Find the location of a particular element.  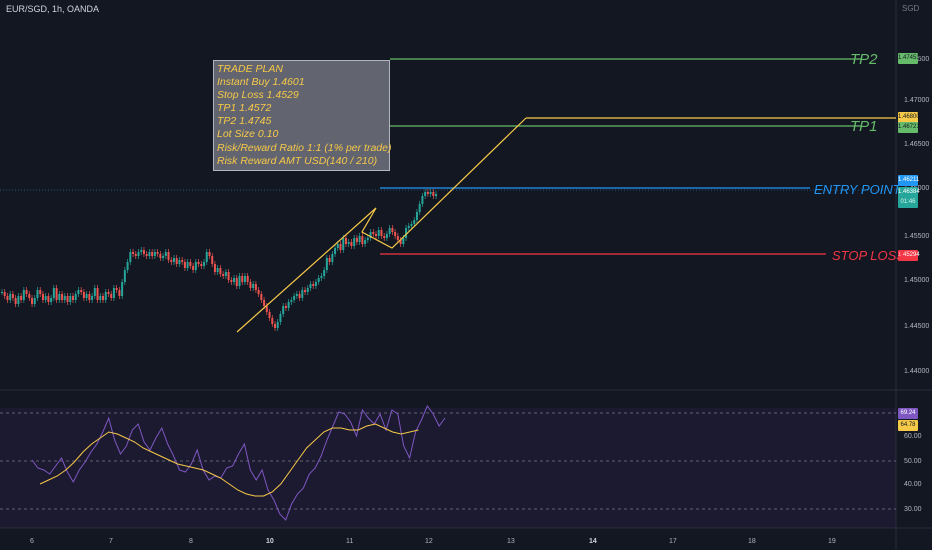

trade-plan-line: Stop Loss 1.4529 is located at coordinates (258, 95).